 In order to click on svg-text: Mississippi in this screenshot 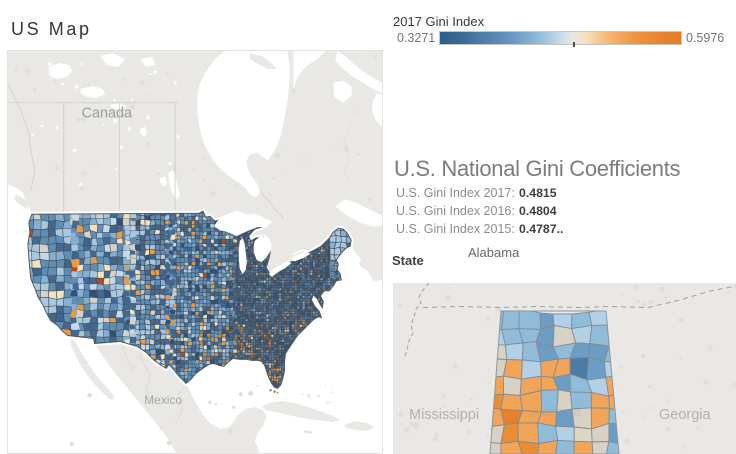, I will do `click(444, 415)`.